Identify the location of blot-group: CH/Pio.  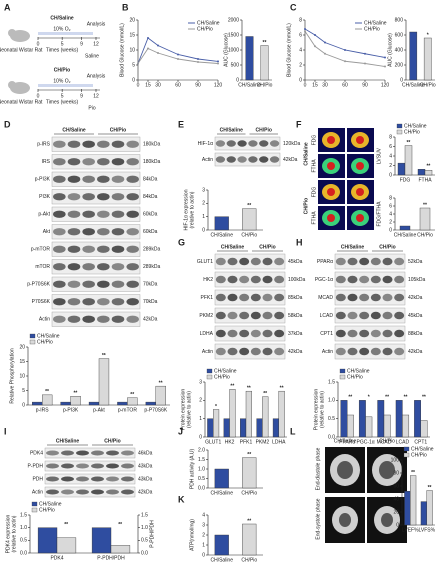
(264, 130).